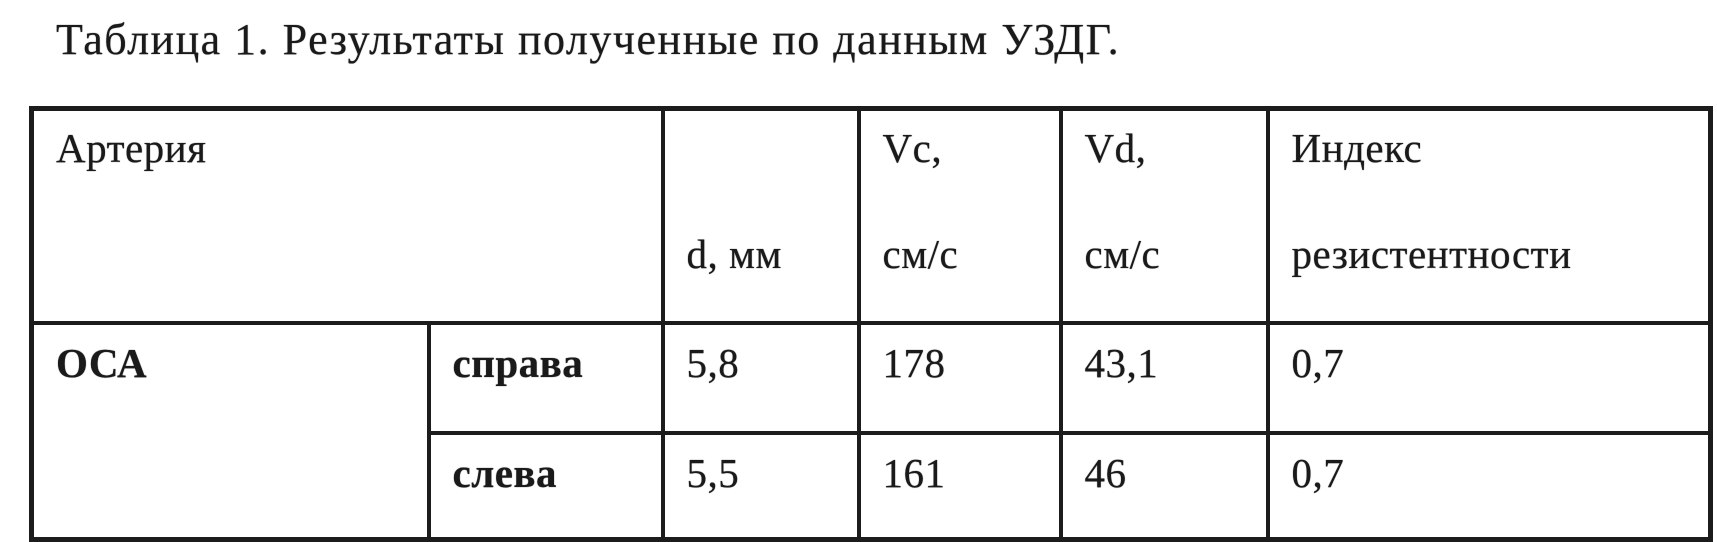  Describe the element at coordinates (959, 378) in the screenshot. I see `cell-vc-right: 178` at that location.